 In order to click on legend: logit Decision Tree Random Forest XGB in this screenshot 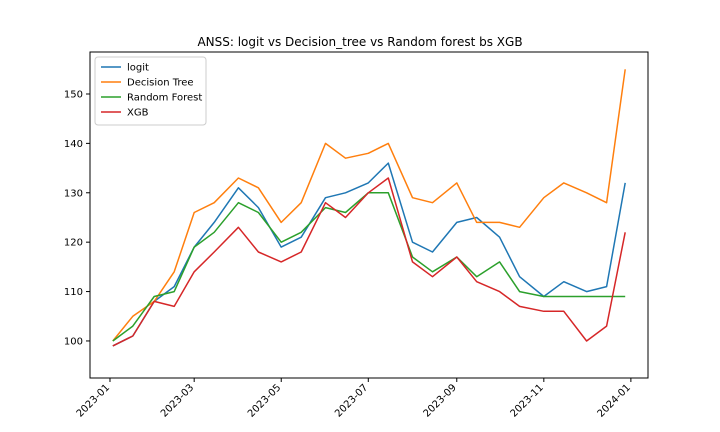, I will do `click(150, 91)`.